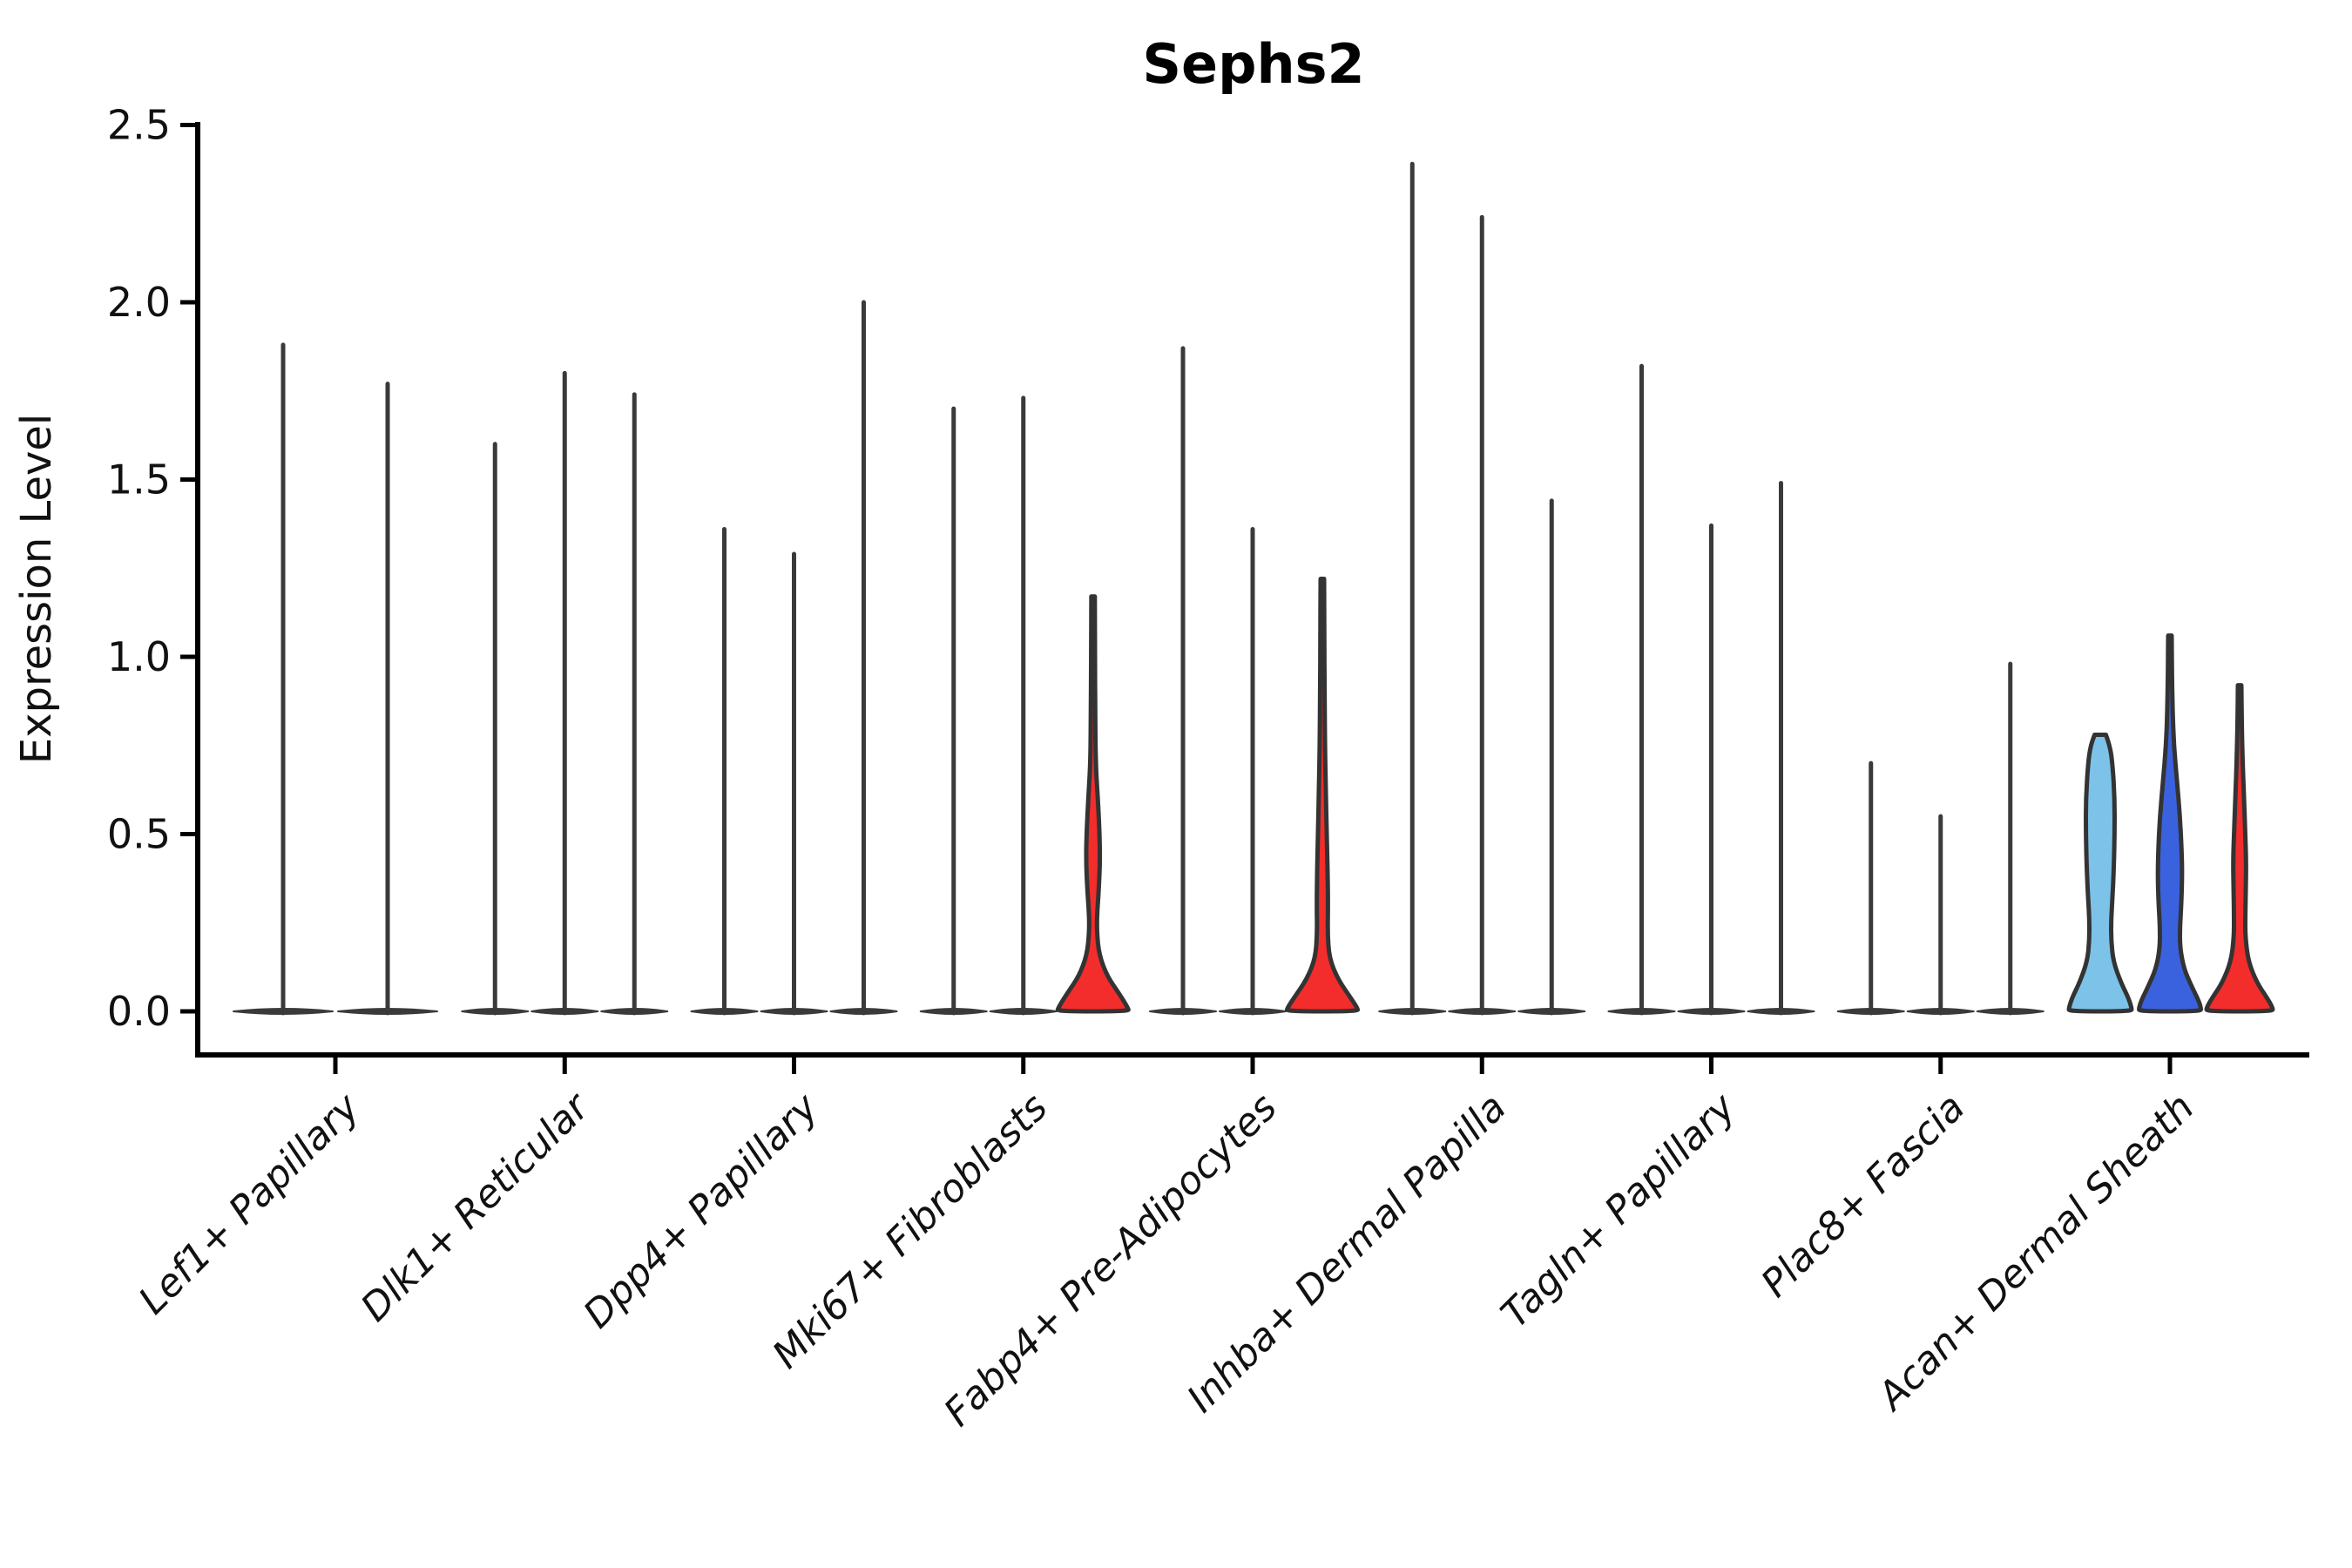 The height and width of the screenshot is (1568, 2352). Describe the element at coordinates (250, 1204) in the screenshot. I see `x-tick-label: Lef1+ Papillary` at that location.